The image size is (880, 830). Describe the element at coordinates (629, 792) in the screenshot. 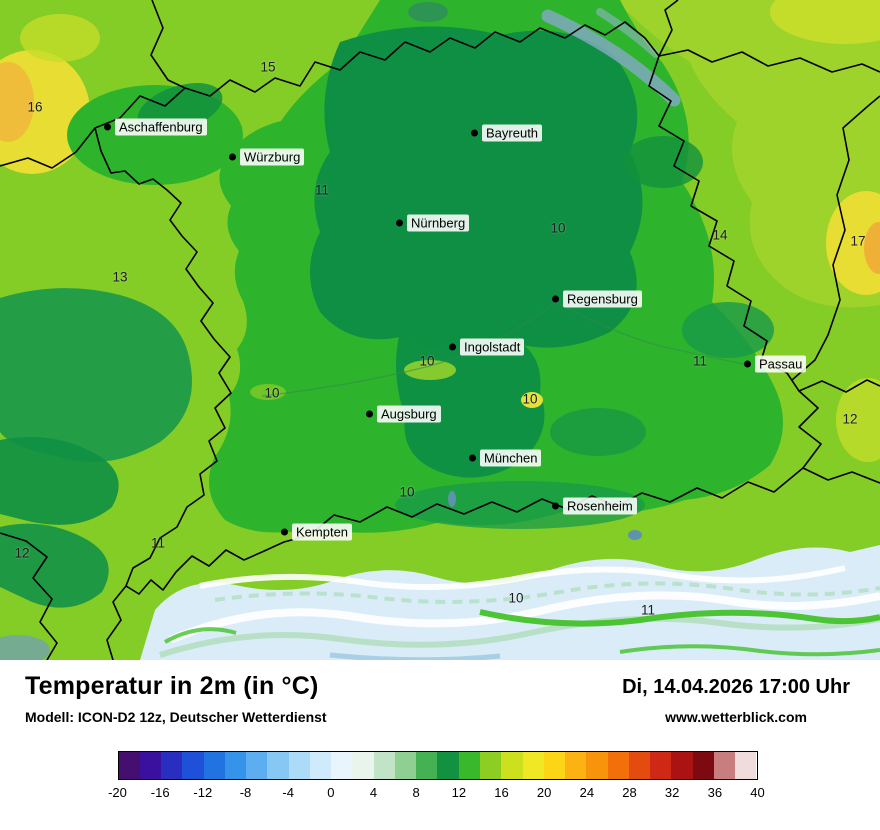

I see `legend-tick-label: 28` at that location.